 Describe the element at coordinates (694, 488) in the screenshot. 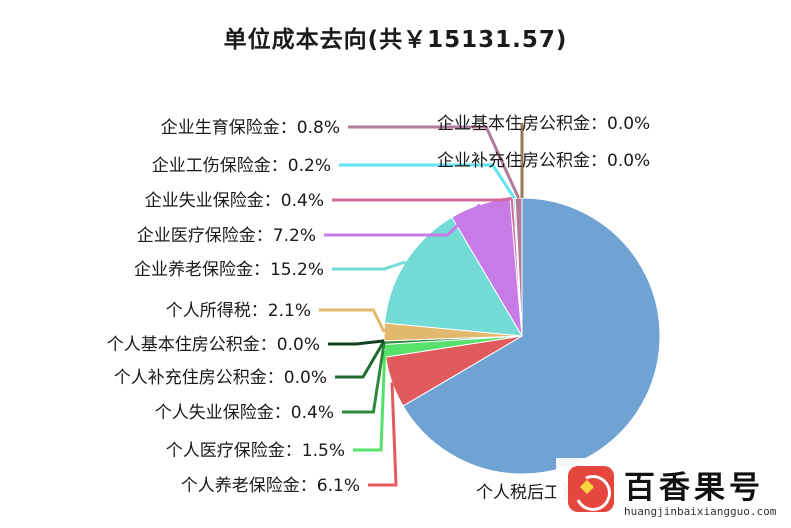

I see `watermark-name: 百香果号` at that location.